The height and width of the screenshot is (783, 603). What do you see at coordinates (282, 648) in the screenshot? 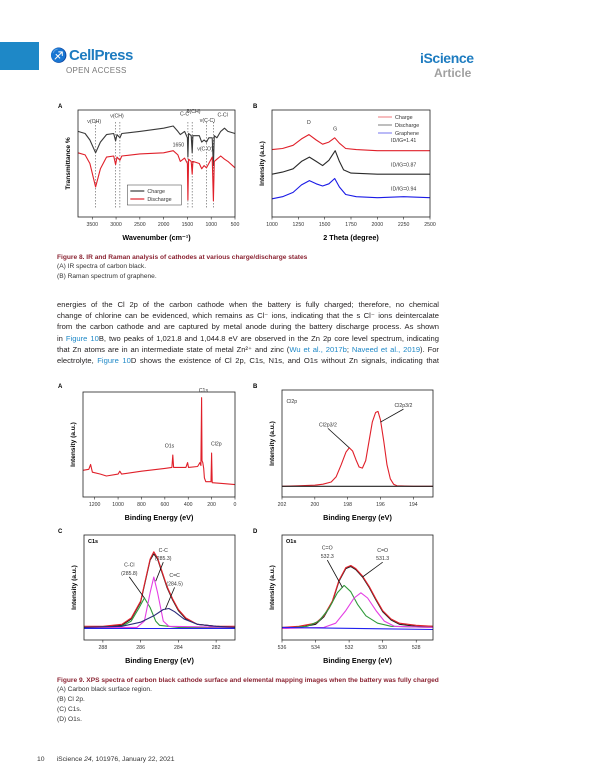
I see `x-tick-label: 536` at bounding box center [282, 648].